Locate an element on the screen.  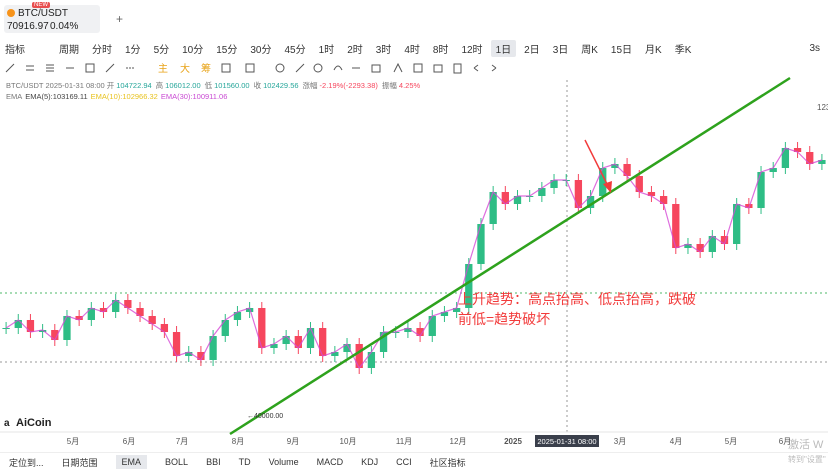
low-label: ←40000.00 is located at coordinates (265, 416).